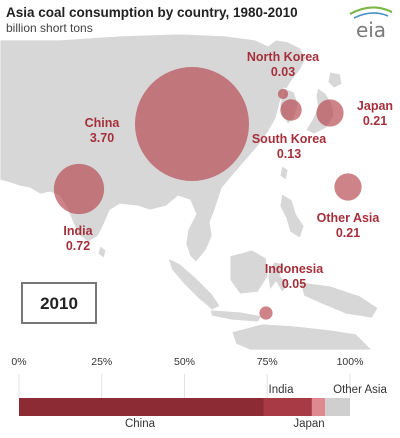  Describe the element at coordinates (349, 218) in the screenshot. I see `label-otherasia-name: Other Asia` at that location.